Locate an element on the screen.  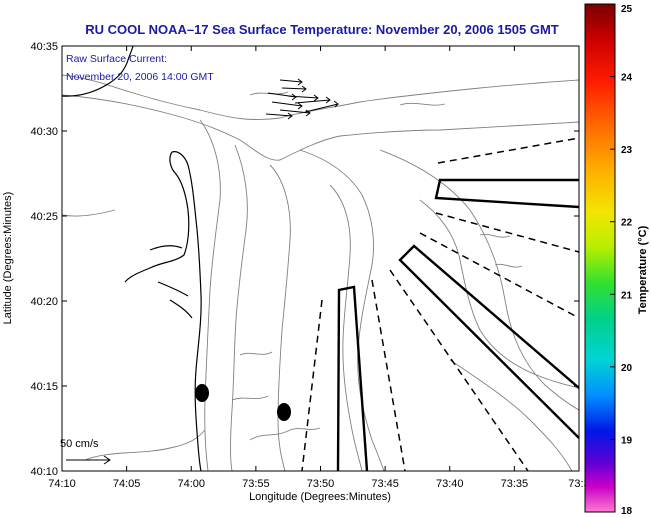
x-tick-label: 73:40 is located at coordinates (450, 484).